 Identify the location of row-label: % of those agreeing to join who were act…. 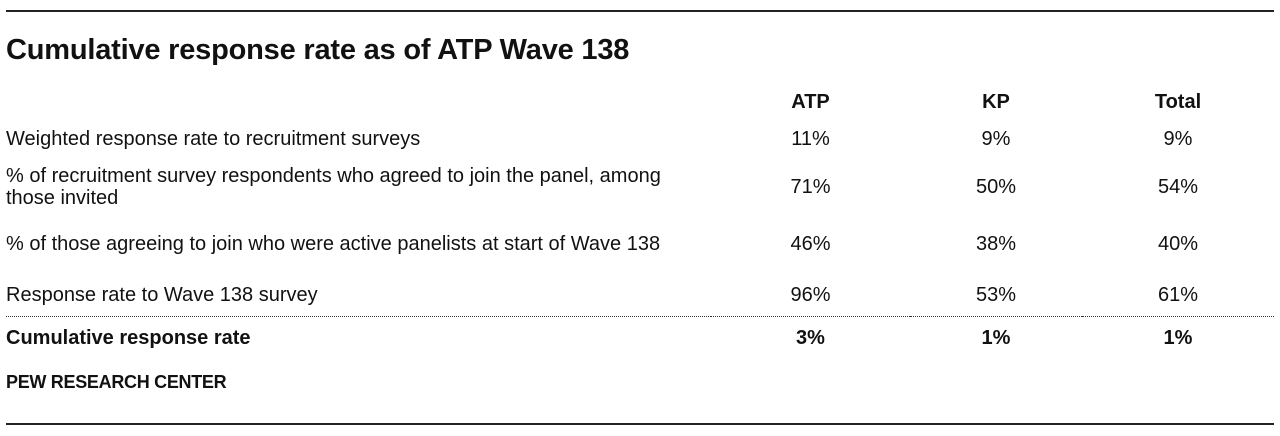
(333, 244).